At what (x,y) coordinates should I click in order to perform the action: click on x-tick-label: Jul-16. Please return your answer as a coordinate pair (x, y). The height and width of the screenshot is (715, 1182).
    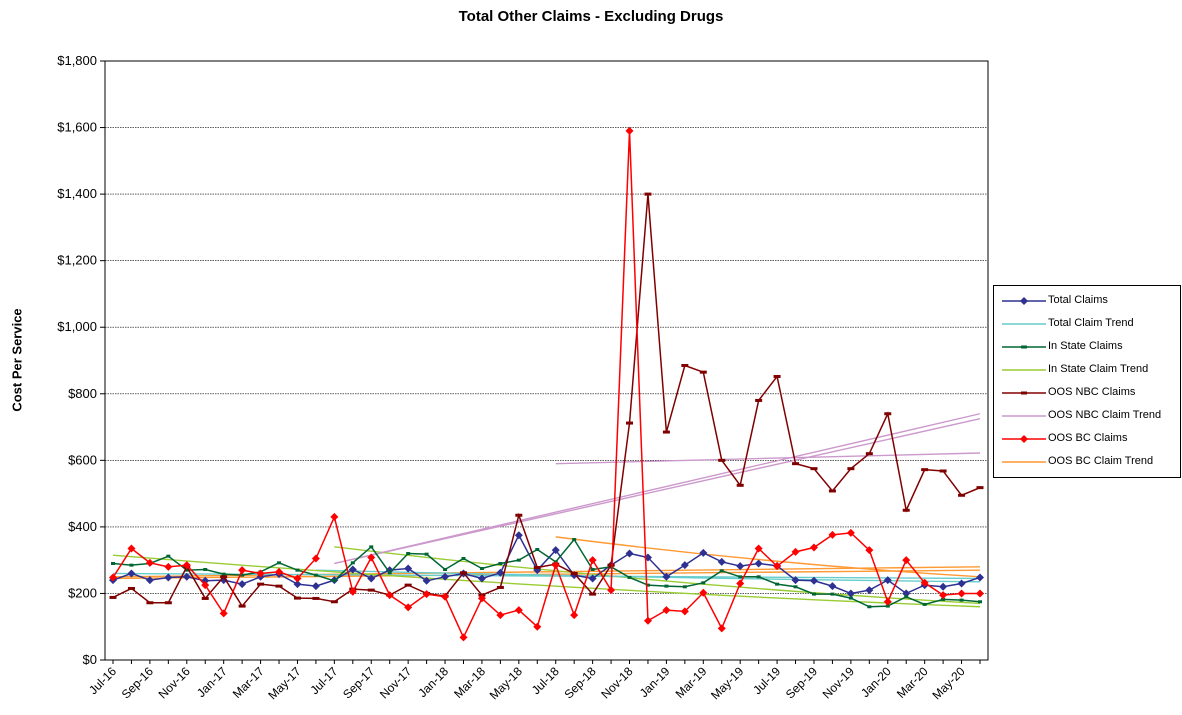
    Looking at the image, I should click on (102, 680).